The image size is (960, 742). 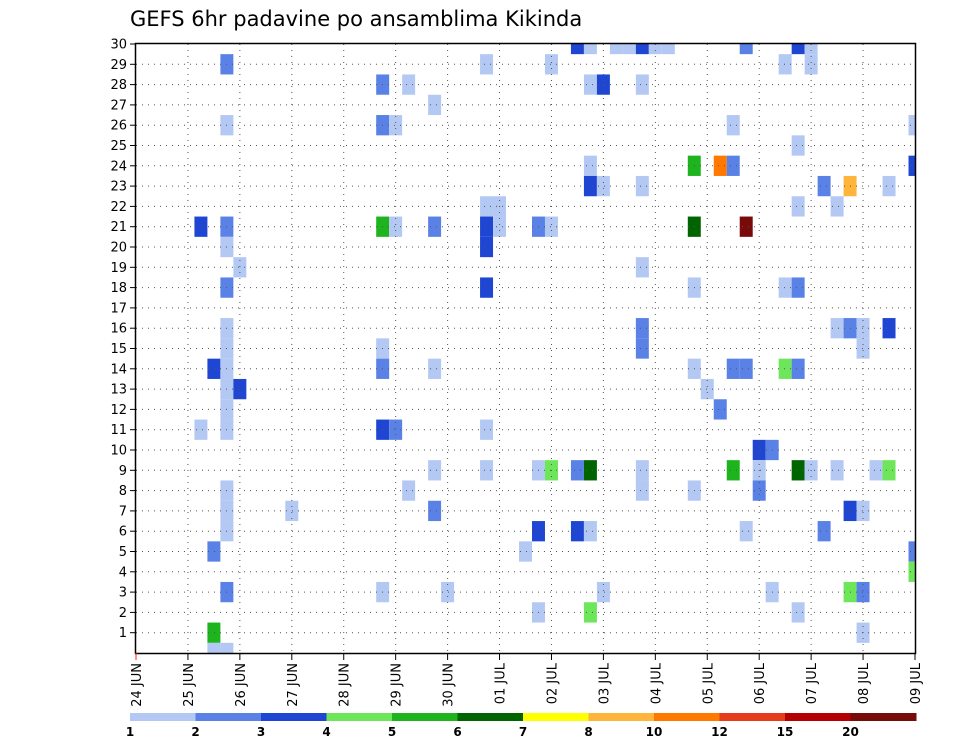 I want to click on xtick-label-14: 08 JUL, so click(x=864, y=683).